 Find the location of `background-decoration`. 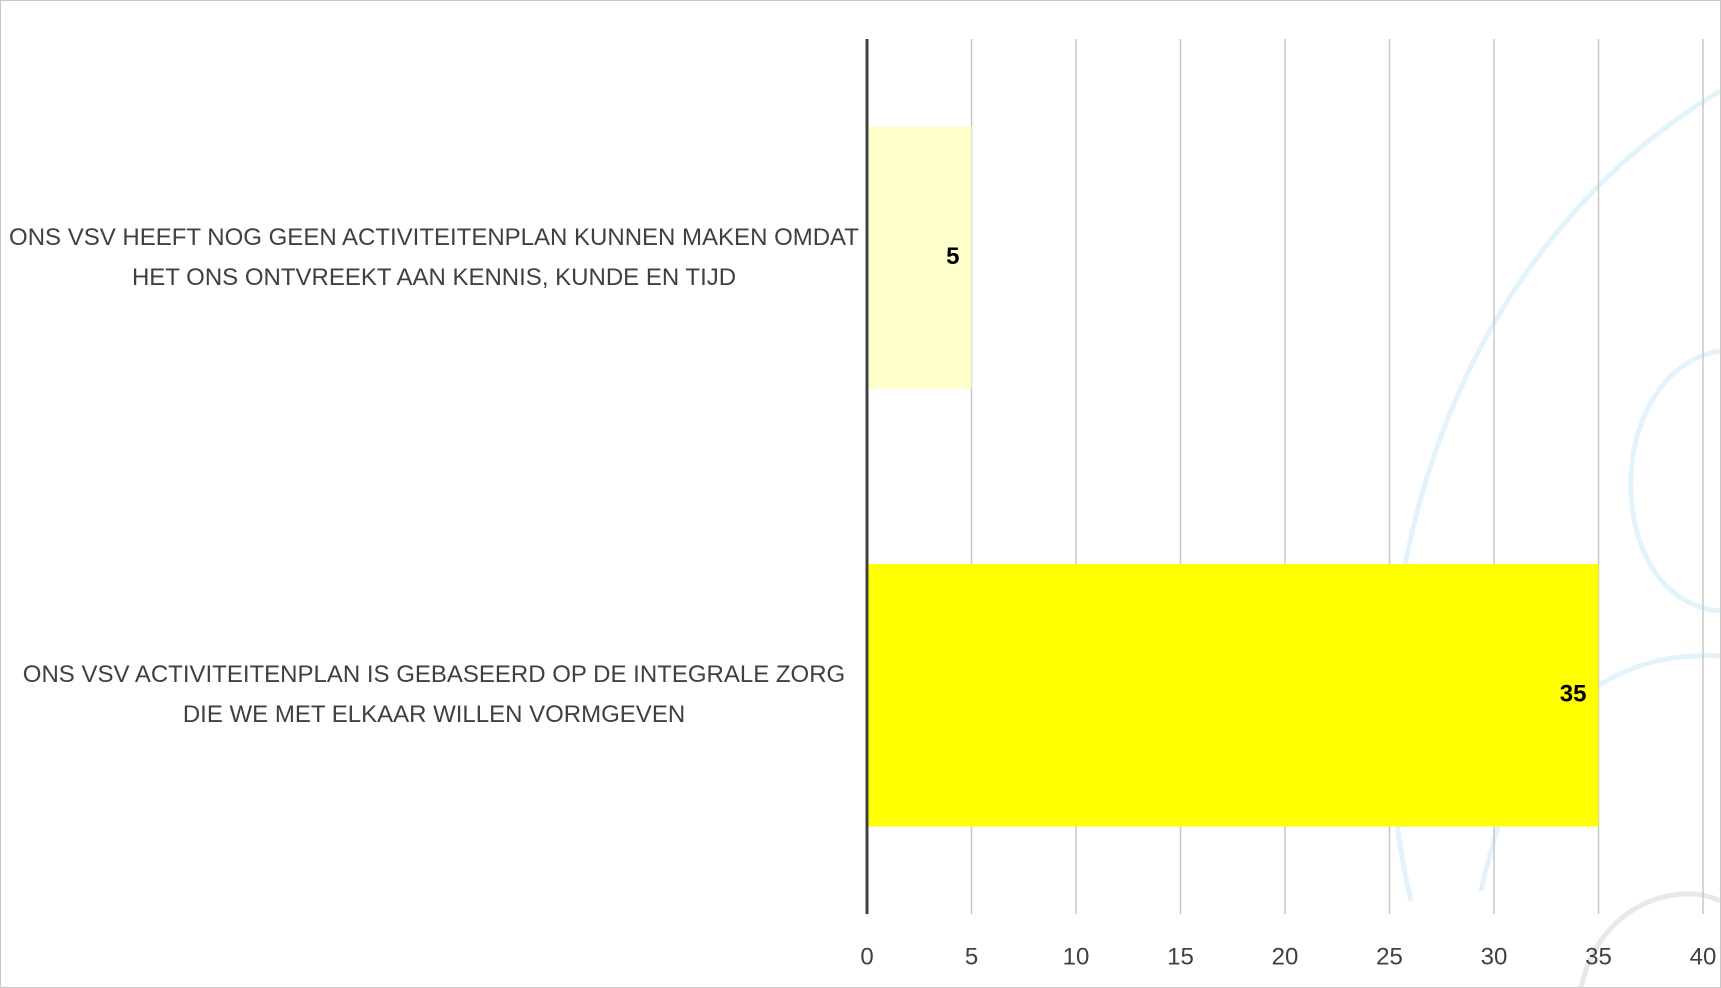

background-decoration is located at coordinates (1649, 939).